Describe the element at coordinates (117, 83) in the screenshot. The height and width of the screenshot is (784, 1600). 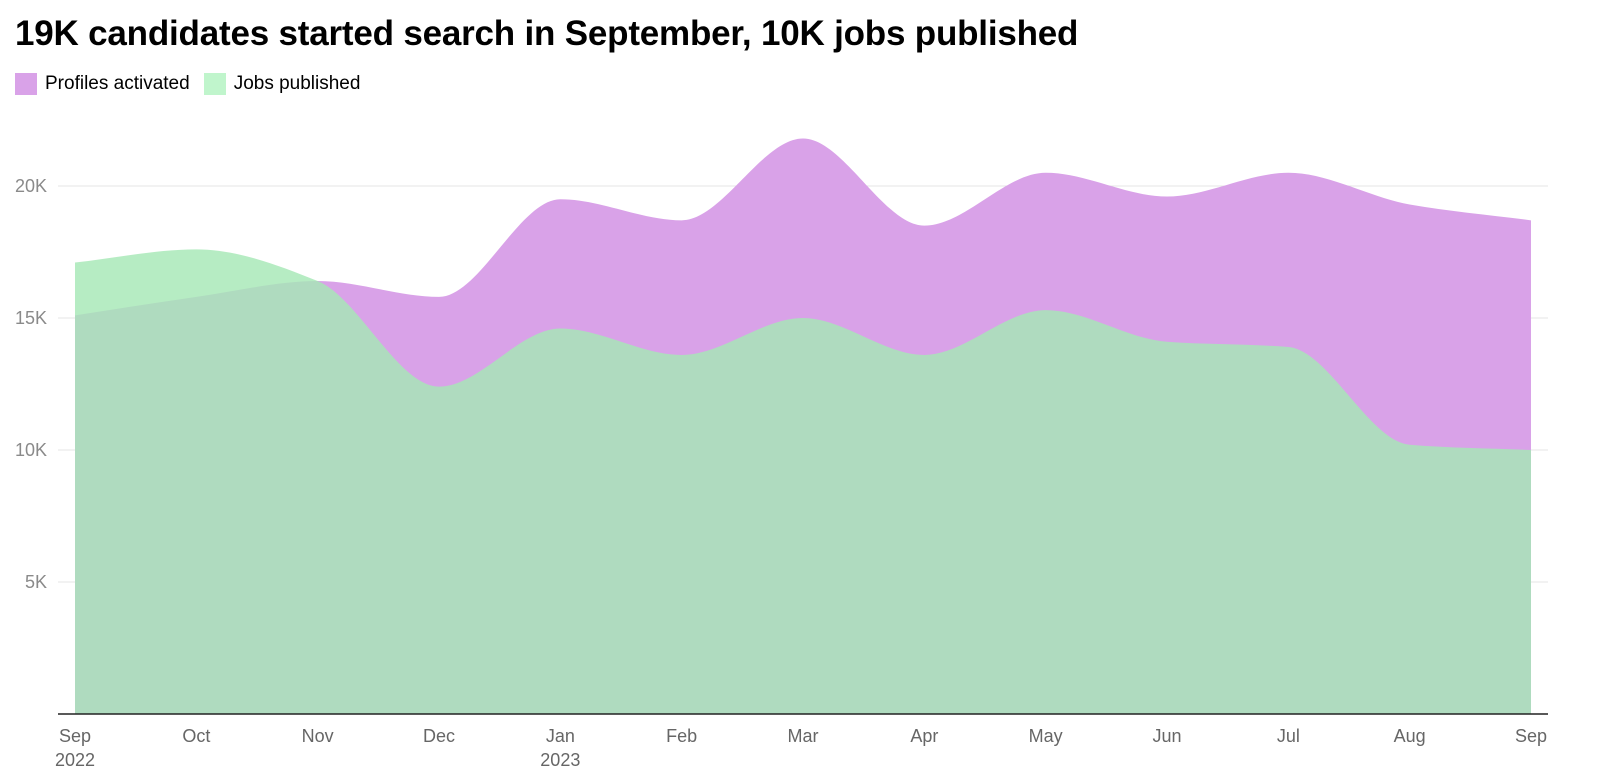
I see `legend-label-profiles-activated: Profiles activated` at that location.